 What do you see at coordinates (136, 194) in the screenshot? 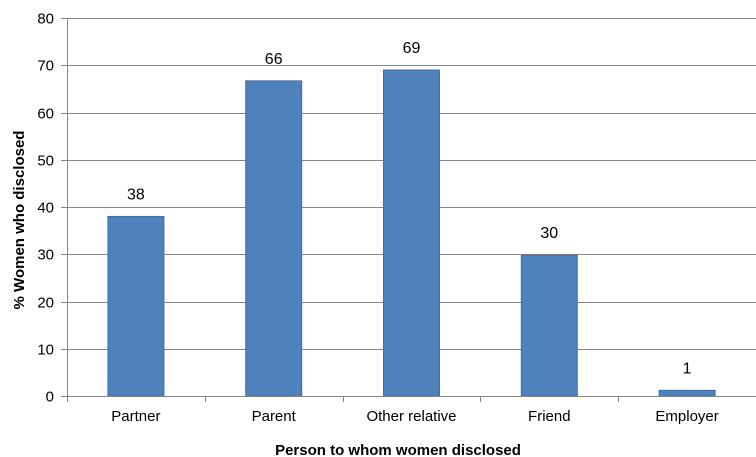
I see `data-label-partner: 38` at bounding box center [136, 194].